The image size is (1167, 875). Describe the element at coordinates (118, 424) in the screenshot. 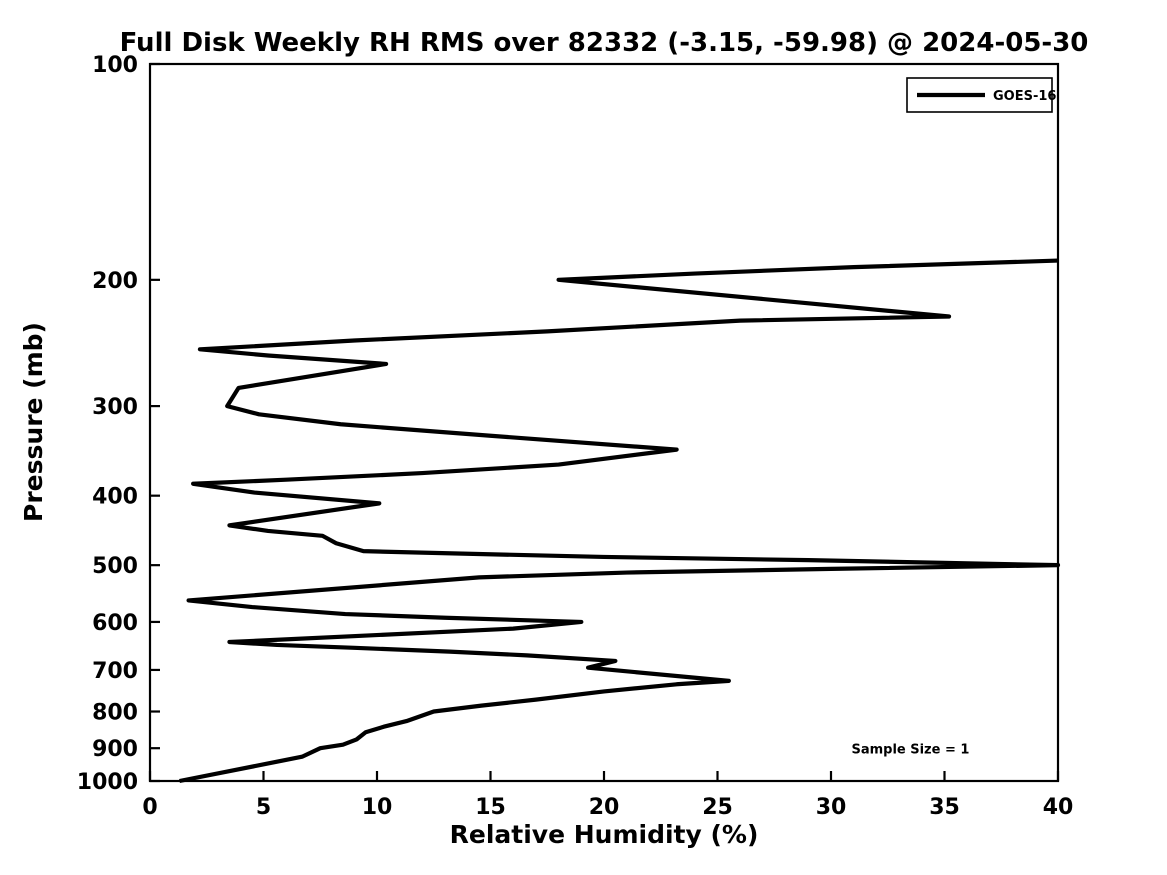

I see `y-axis-ticks: 100 200 300 400 500 600 700 800 900 1000` at that location.